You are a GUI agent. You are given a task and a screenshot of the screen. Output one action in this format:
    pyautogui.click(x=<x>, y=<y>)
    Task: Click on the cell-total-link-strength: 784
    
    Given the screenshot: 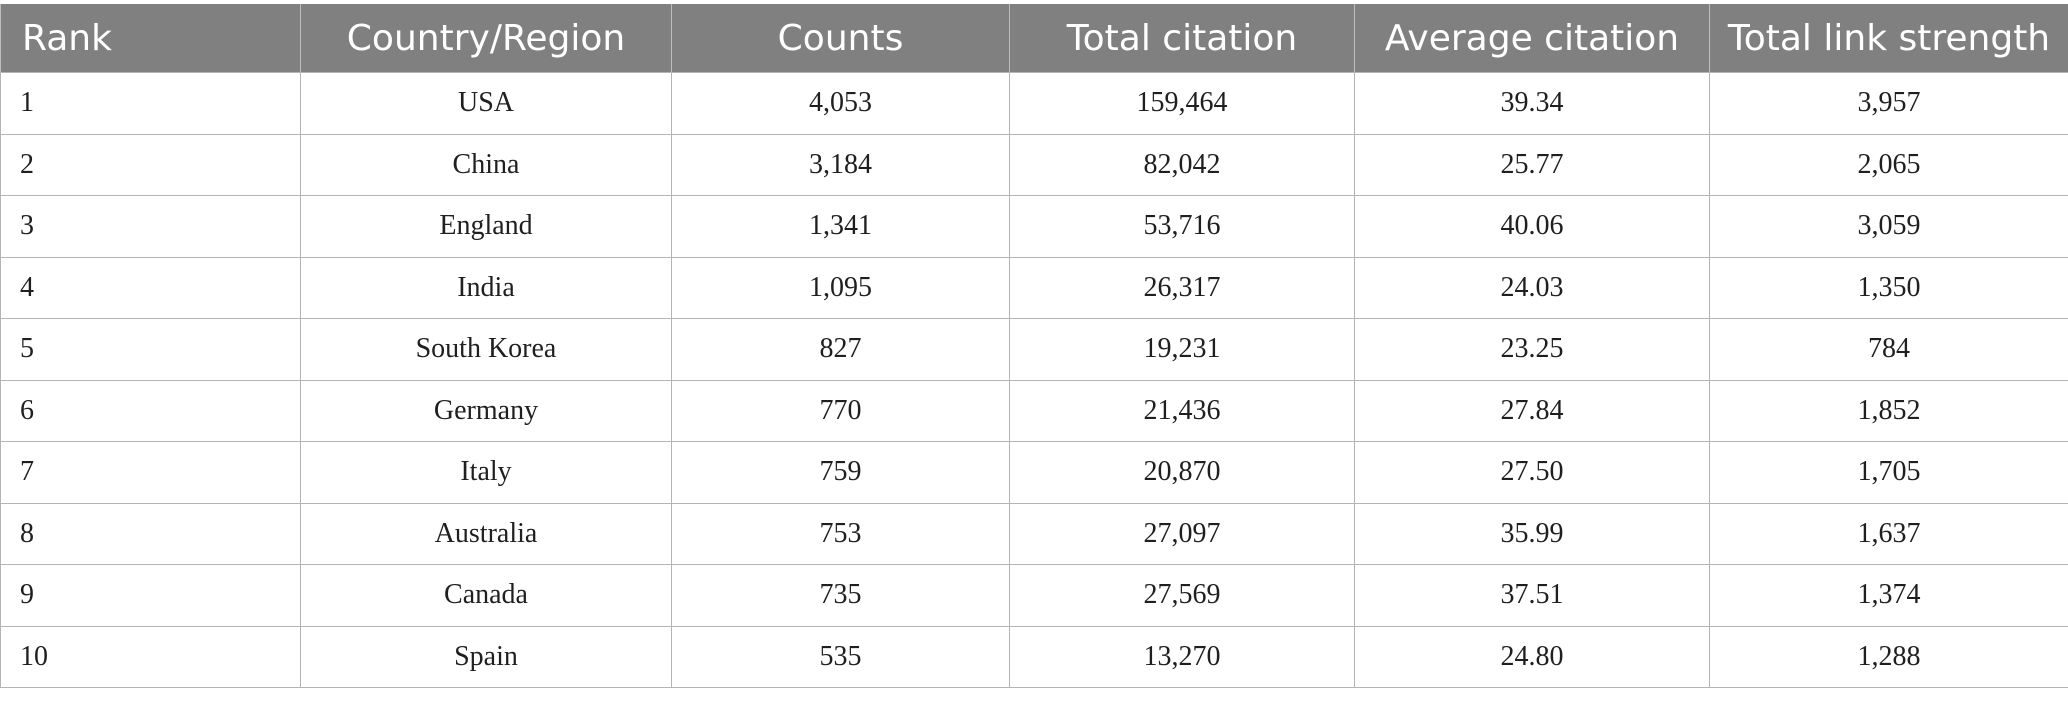 What is the action you would take?
    pyautogui.click(x=1888, y=349)
    